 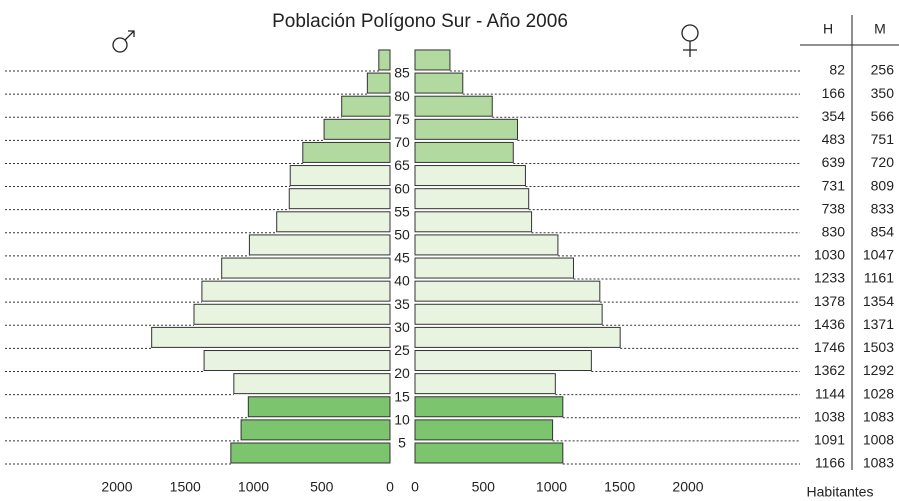 What do you see at coordinates (883, 116) in the screenshot?
I see `table-value: 566` at bounding box center [883, 116].